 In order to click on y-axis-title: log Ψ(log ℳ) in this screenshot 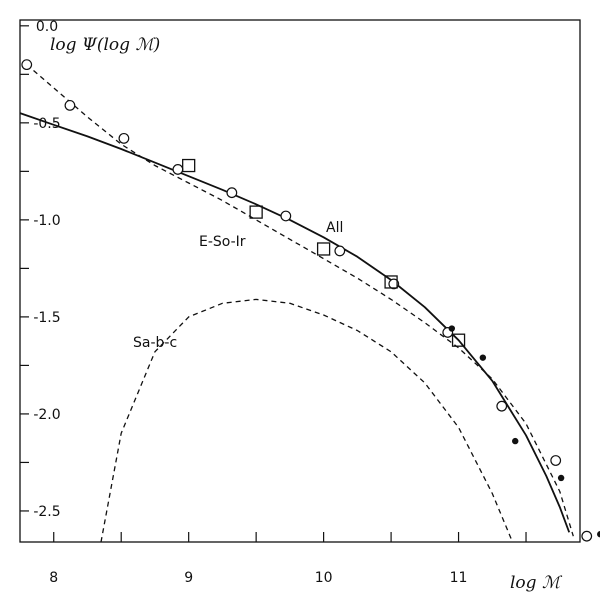, I will do `click(105, 45)`.